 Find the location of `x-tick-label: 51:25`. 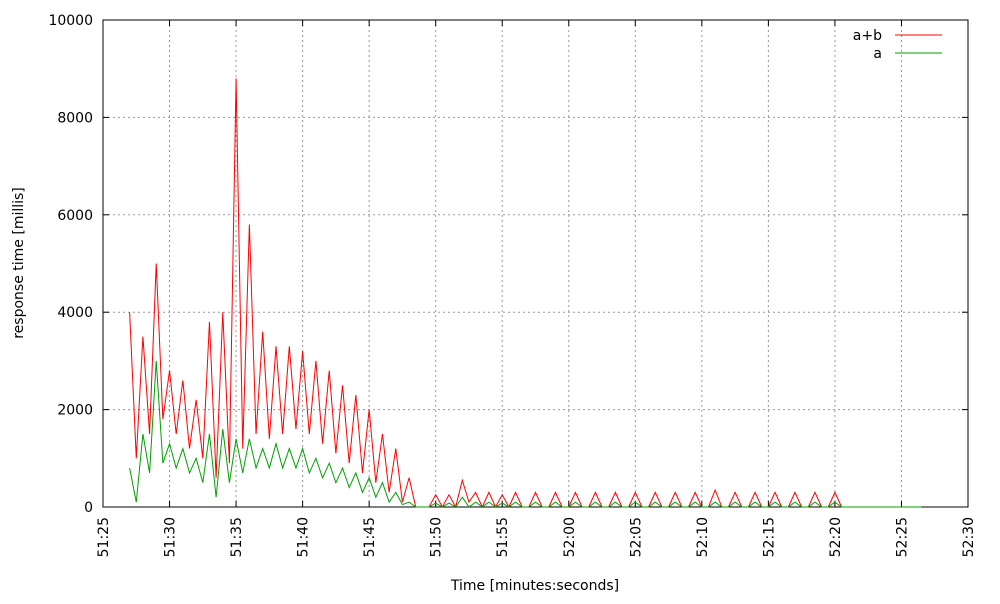

x-tick-label: 51:25 is located at coordinates (104, 537).